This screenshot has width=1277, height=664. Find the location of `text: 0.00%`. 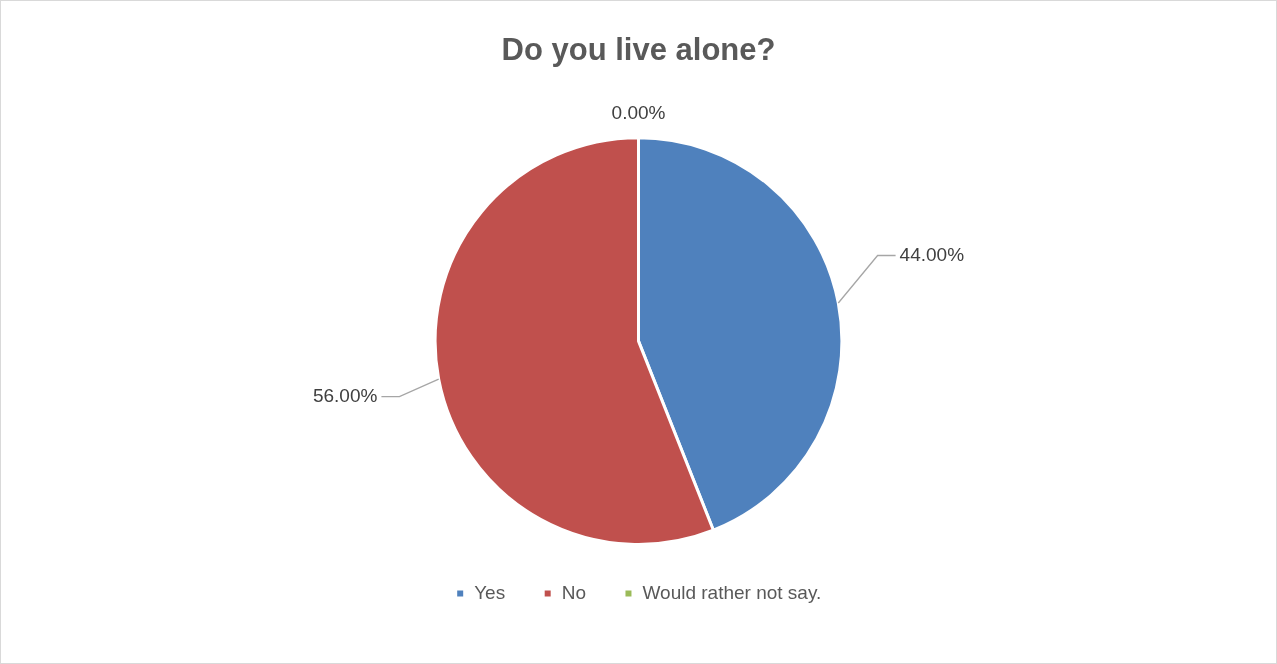

text: 0.00% is located at coordinates (638, 113).